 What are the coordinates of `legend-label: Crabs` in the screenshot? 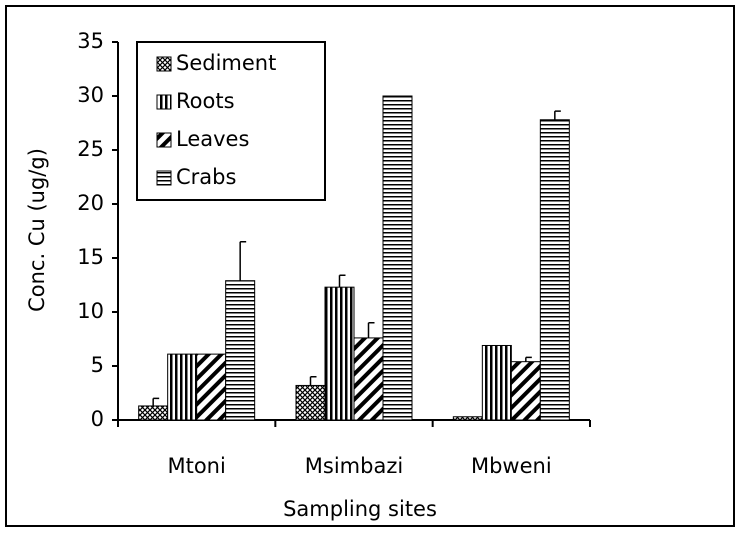 It's located at (206, 177).